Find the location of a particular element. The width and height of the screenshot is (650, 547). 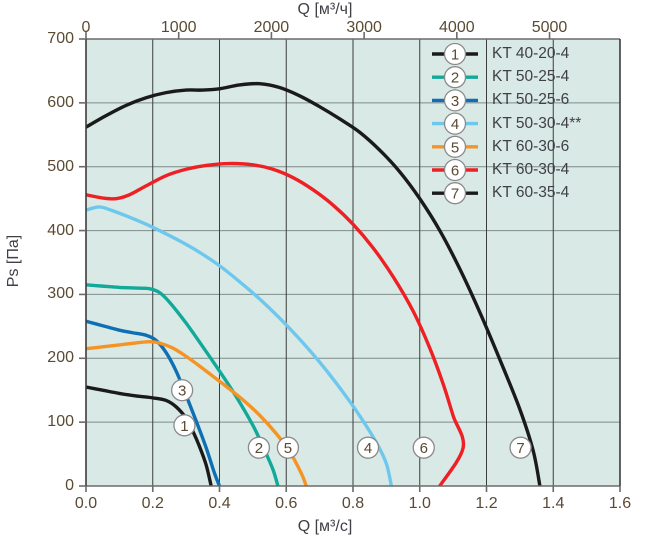

legend-marker-label-5: 5 is located at coordinates (455, 147).